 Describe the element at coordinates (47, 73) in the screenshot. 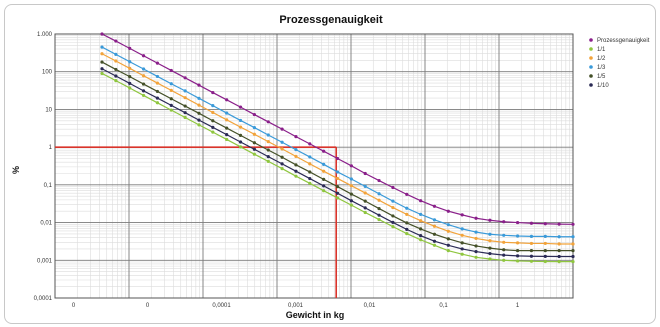

I see `y-tick-label: 100` at that location.